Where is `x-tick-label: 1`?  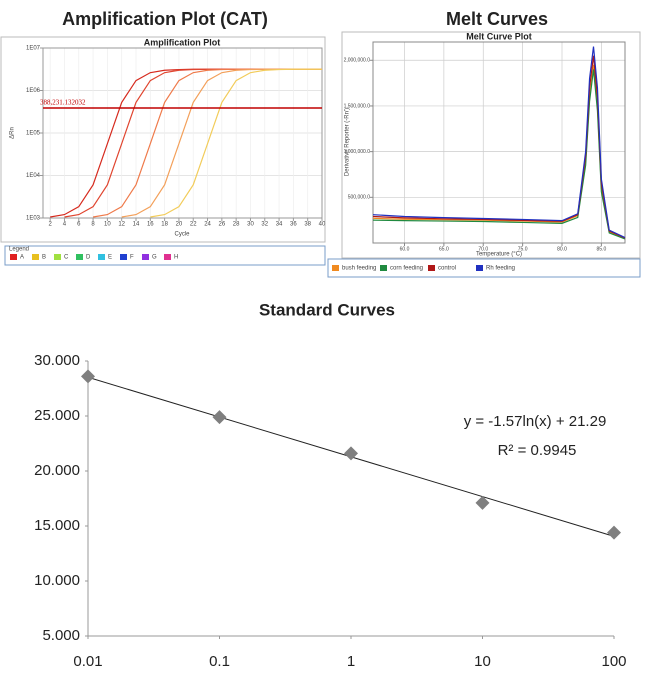
x-tick-label: 1 is located at coordinates (351, 661).